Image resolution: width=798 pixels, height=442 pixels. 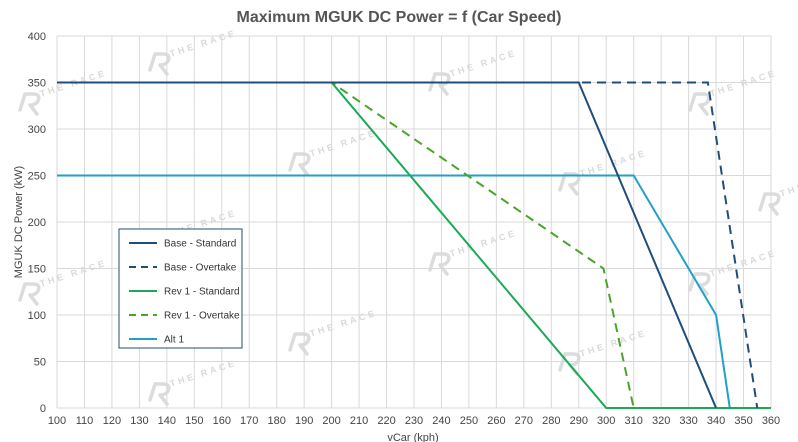 What do you see at coordinates (194, 421) in the screenshot?
I see `x-tick-label: 150` at bounding box center [194, 421].